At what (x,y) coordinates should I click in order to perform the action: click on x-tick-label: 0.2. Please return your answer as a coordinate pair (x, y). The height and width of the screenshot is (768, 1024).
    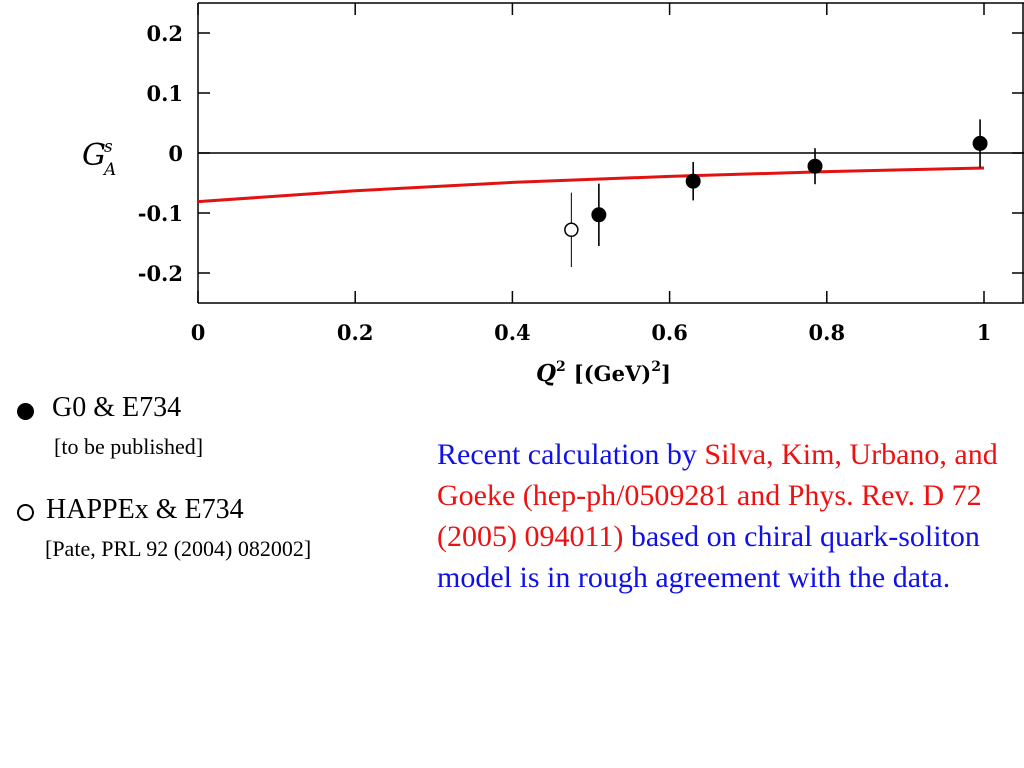
    Looking at the image, I should click on (355, 332).